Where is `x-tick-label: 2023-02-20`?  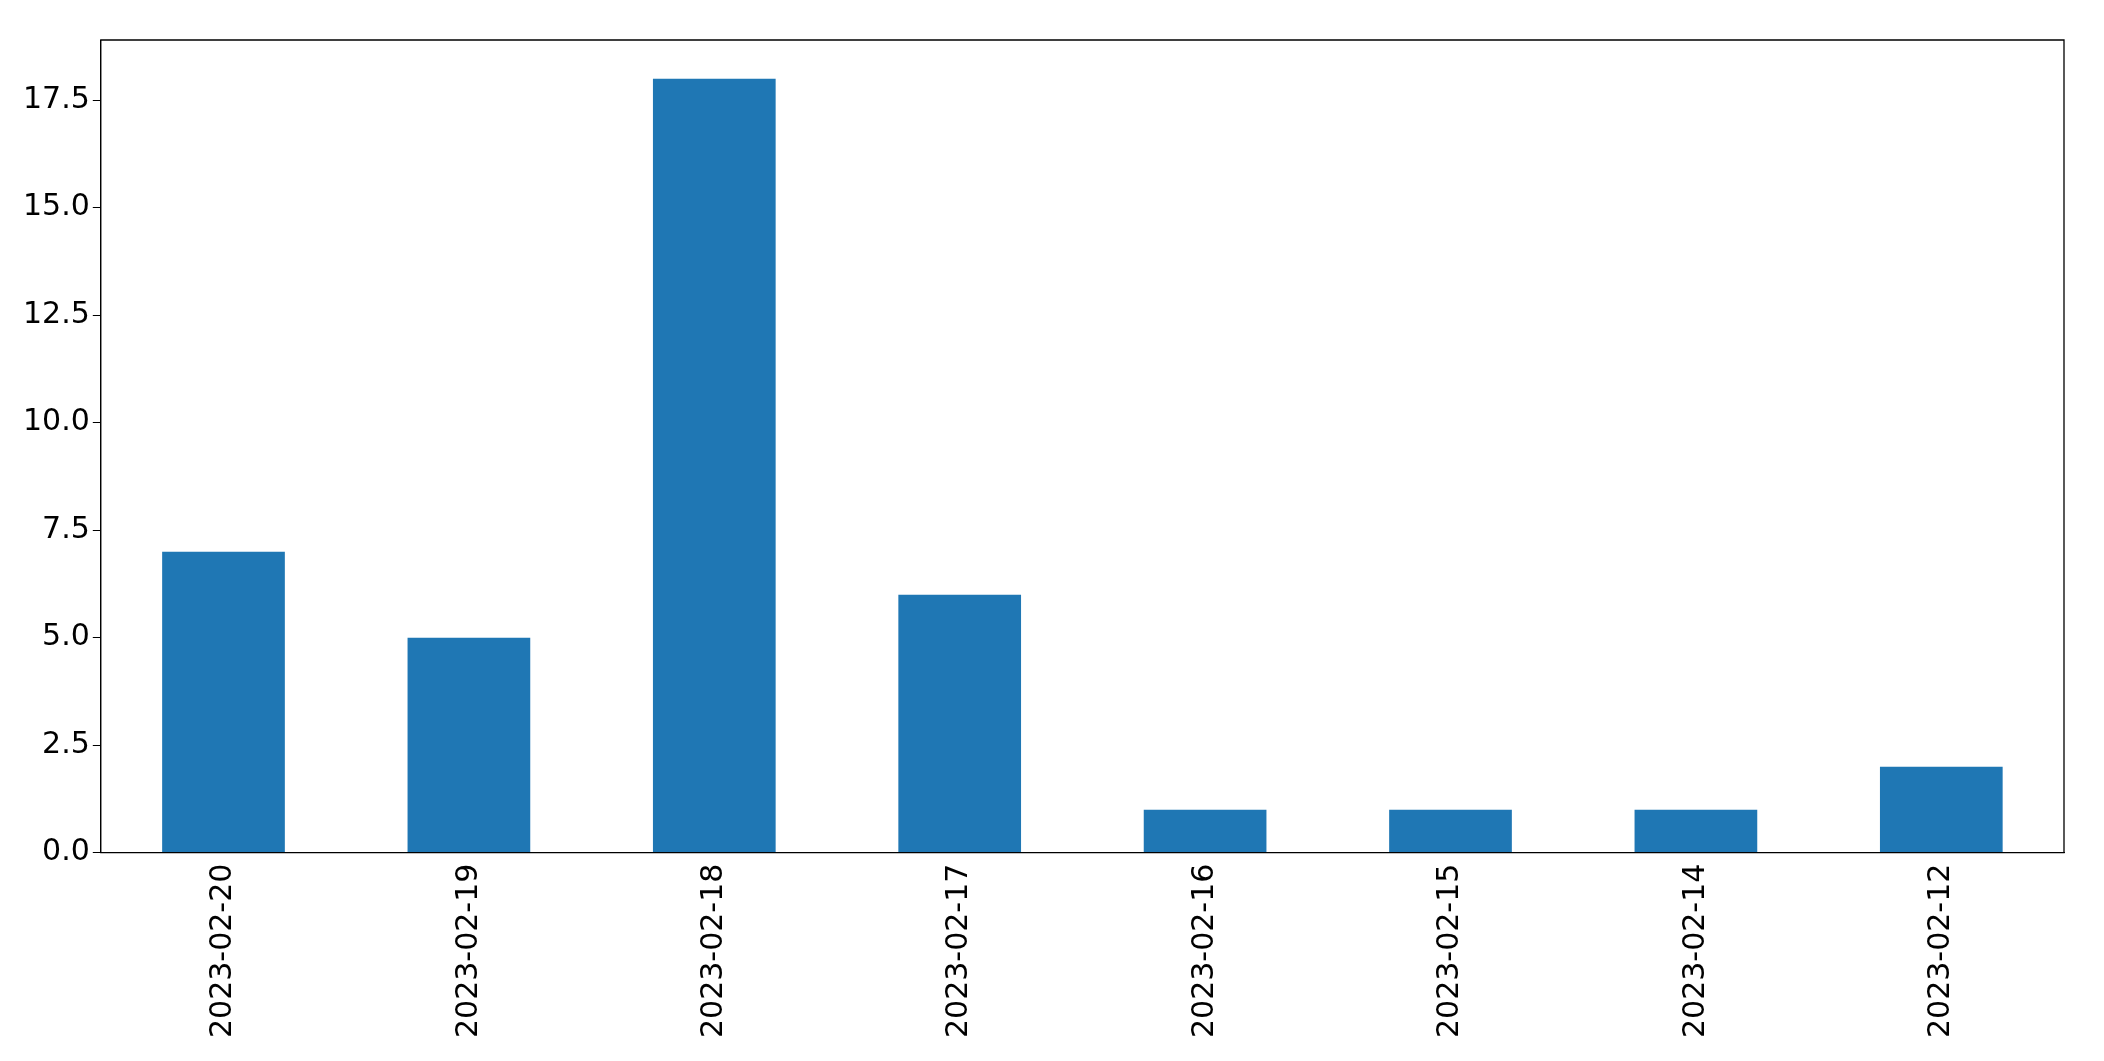 x-tick-label: 2023-02-20 is located at coordinates (221, 951).